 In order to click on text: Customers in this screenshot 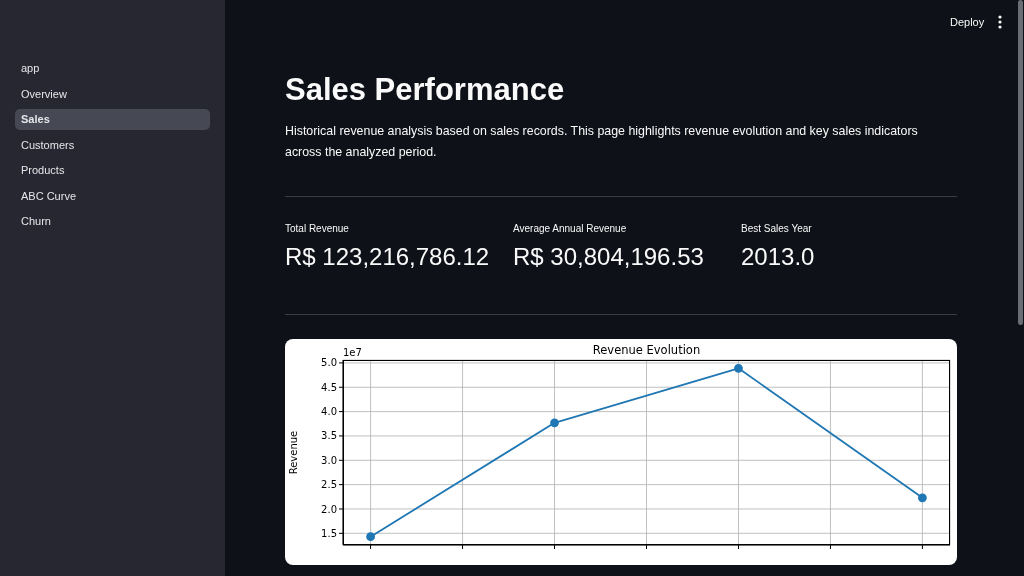, I will do `click(48, 145)`.